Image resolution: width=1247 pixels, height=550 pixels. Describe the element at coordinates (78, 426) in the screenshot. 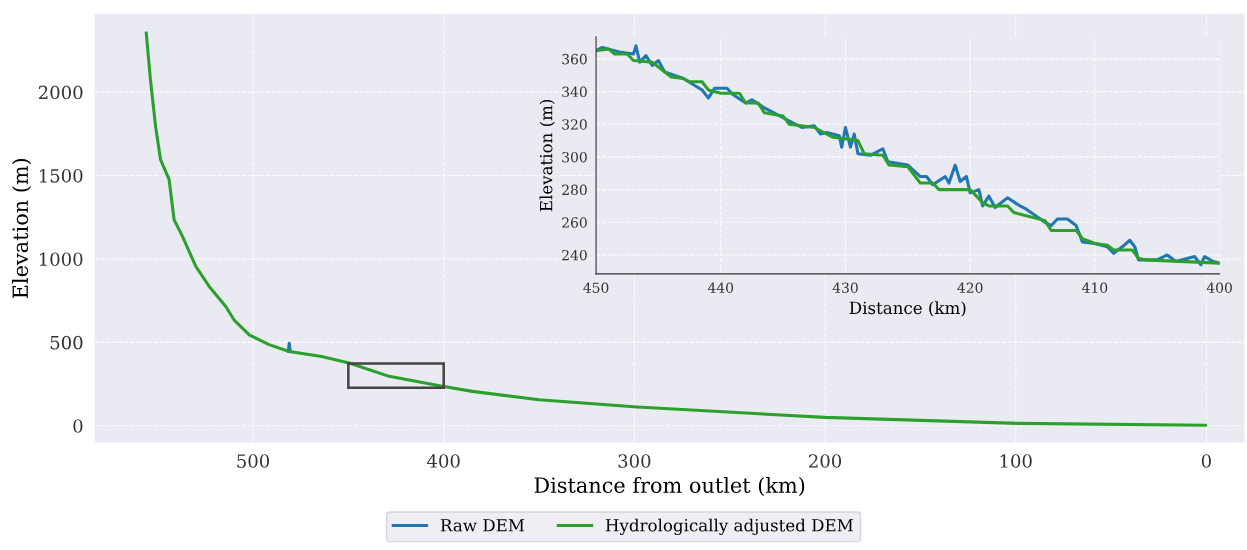

I see `y-tick-label: 0` at that location.